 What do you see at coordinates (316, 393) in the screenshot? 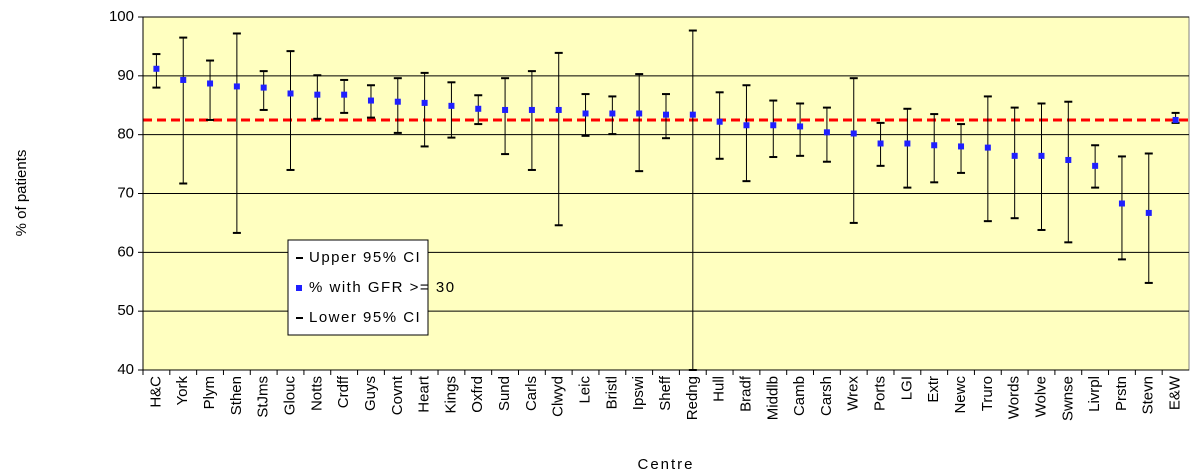
I see `x-tick-label: Notts` at bounding box center [316, 393].